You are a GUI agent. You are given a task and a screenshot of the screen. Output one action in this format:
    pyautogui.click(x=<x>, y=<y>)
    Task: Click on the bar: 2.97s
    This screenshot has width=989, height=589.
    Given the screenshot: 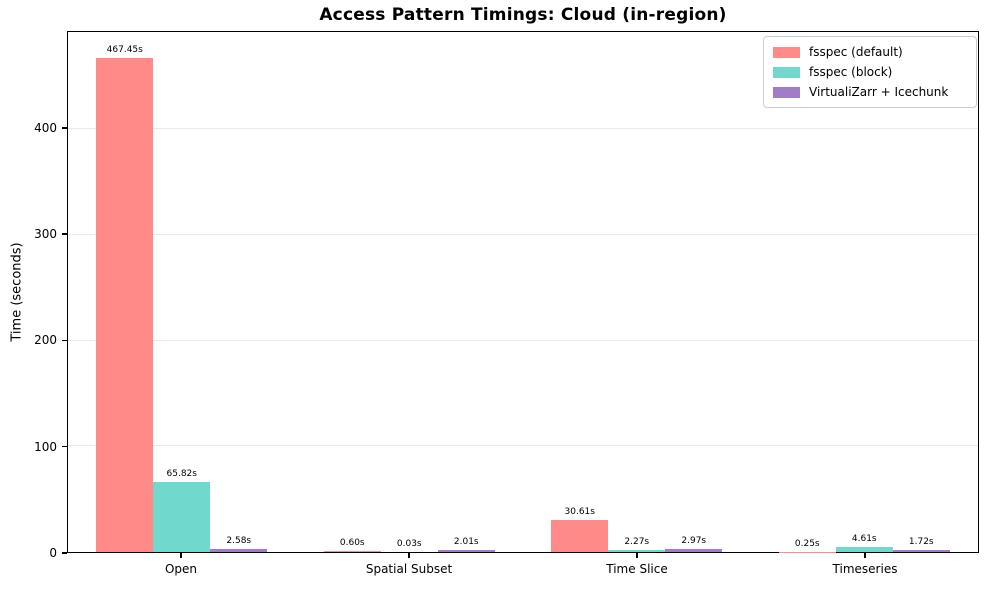 What is the action you would take?
    pyautogui.click(x=694, y=544)
    